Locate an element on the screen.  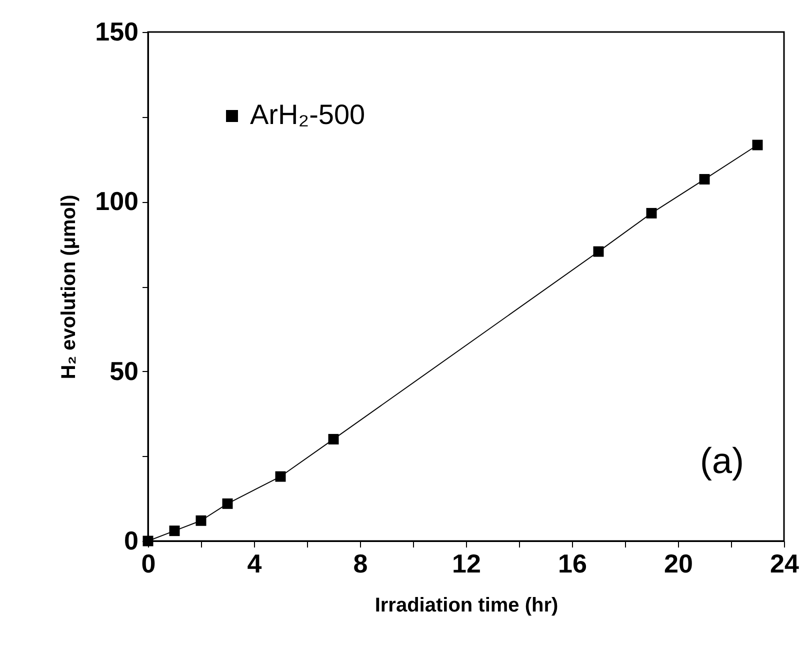
y-axis-title: H₂ evolution (μmol) is located at coordinates (69, 287).